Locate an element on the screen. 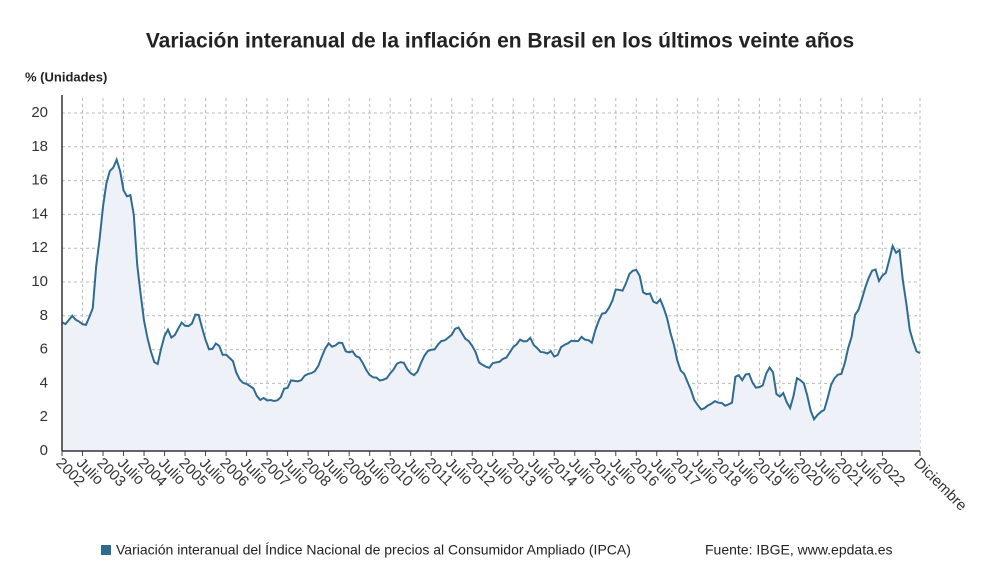 The width and height of the screenshot is (1000, 588). y-tick-label: 0 is located at coordinates (44, 450).